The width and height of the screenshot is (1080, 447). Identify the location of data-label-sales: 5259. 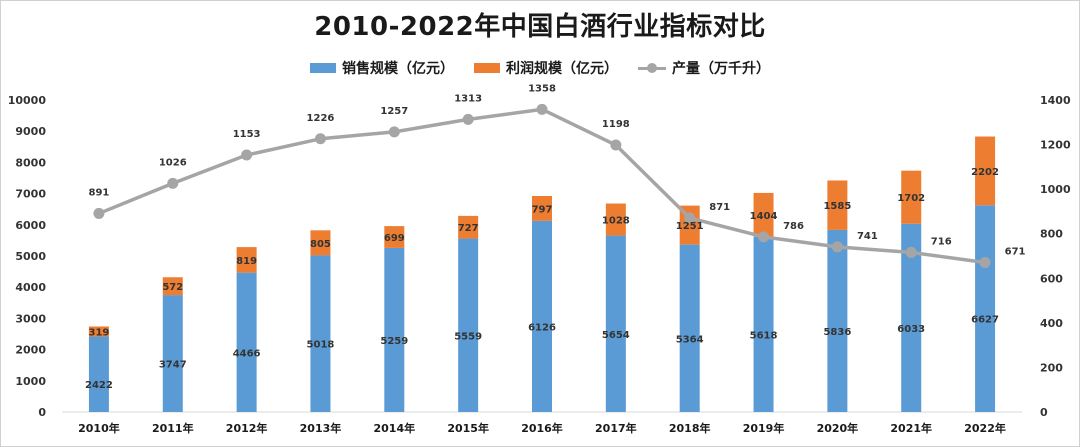
(394, 341).